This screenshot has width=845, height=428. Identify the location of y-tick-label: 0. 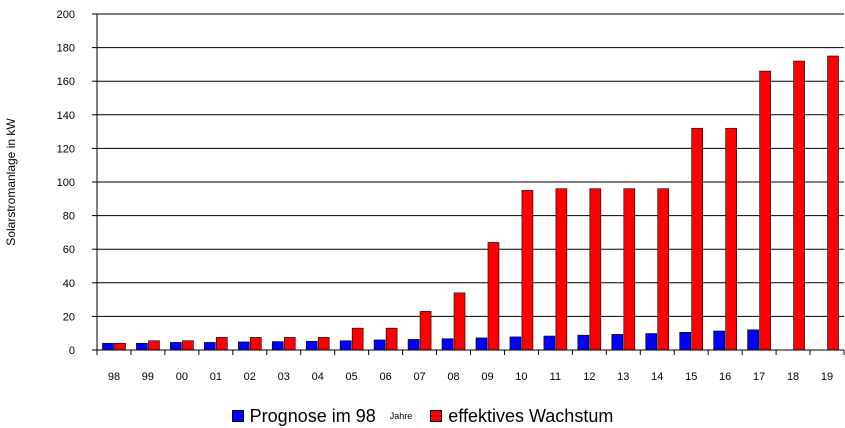
(72, 351).